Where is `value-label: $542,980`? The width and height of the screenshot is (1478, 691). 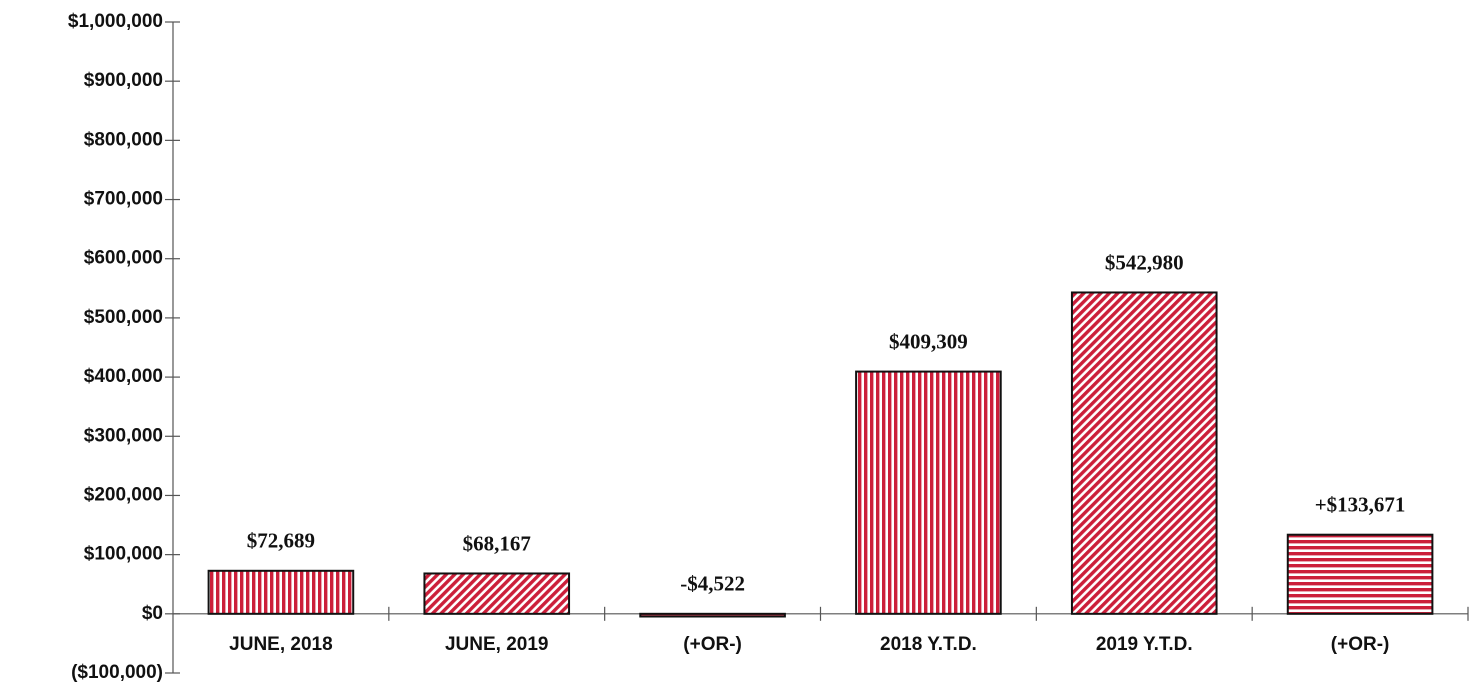
value-label: $542,980 is located at coordinates (1144, 262).